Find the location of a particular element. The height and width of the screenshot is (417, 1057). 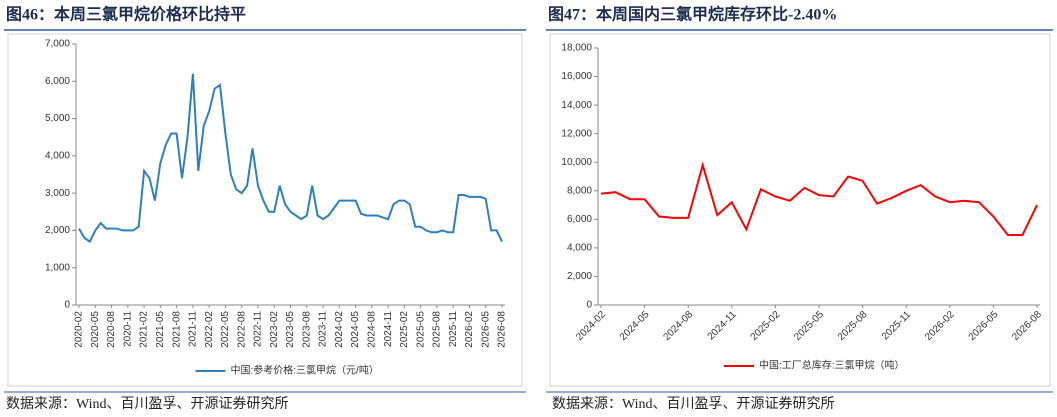

y-tick-label: 18,000 is located at coordinates (576, 48).